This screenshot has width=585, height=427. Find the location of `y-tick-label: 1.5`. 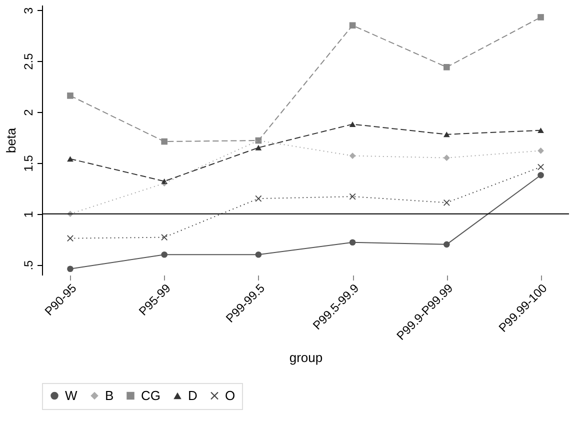

y-tick-label: 1.5 is located at coordinates (29, 163).